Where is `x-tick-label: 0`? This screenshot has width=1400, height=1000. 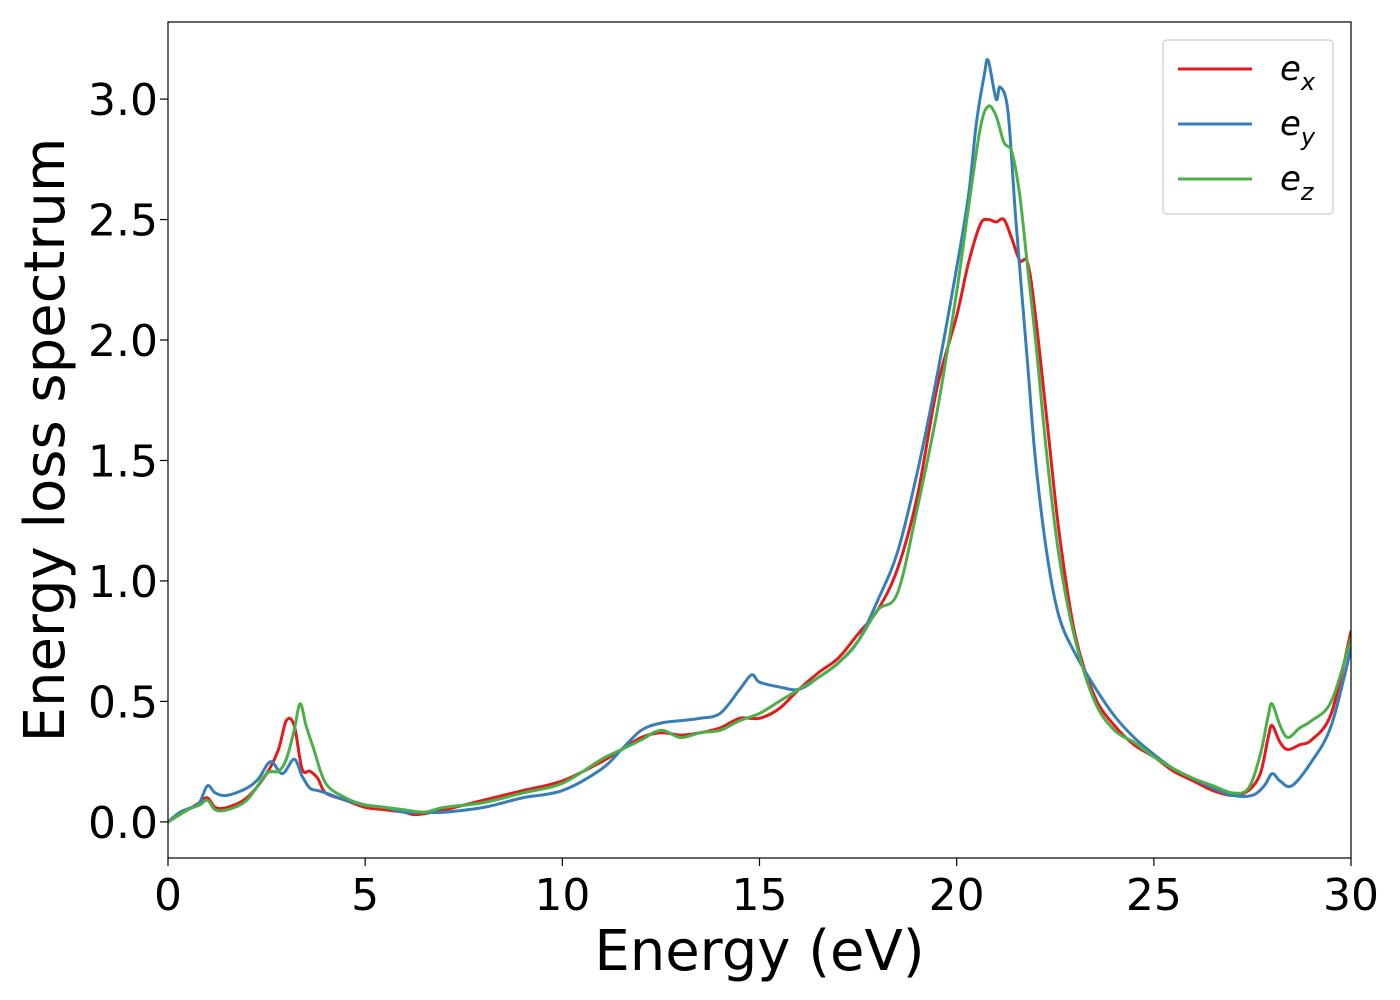
x-tick-label: 0 is located at coordinates (168, 895).